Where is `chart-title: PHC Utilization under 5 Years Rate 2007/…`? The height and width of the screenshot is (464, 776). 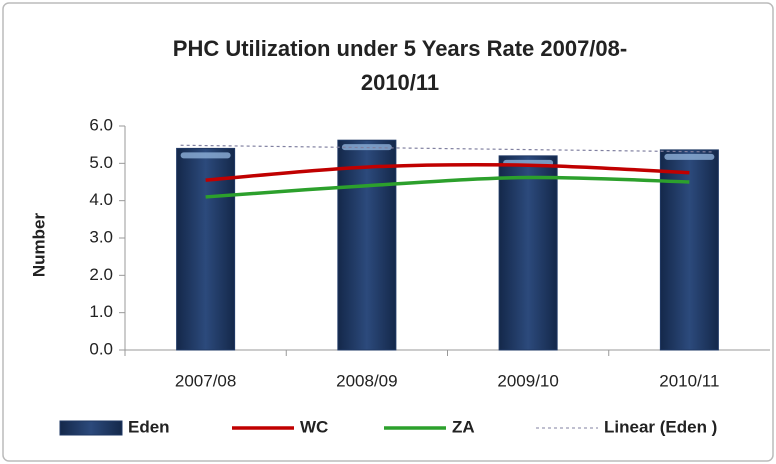
chart-title: PHC Utilization under 5 Years Rate 2007/… is located at coordinates (400, 48).